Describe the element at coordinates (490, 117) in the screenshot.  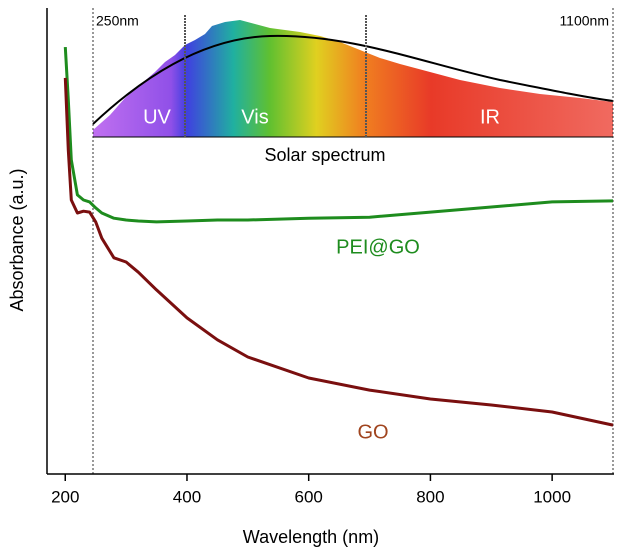
I see `region-label: IR` at that location.